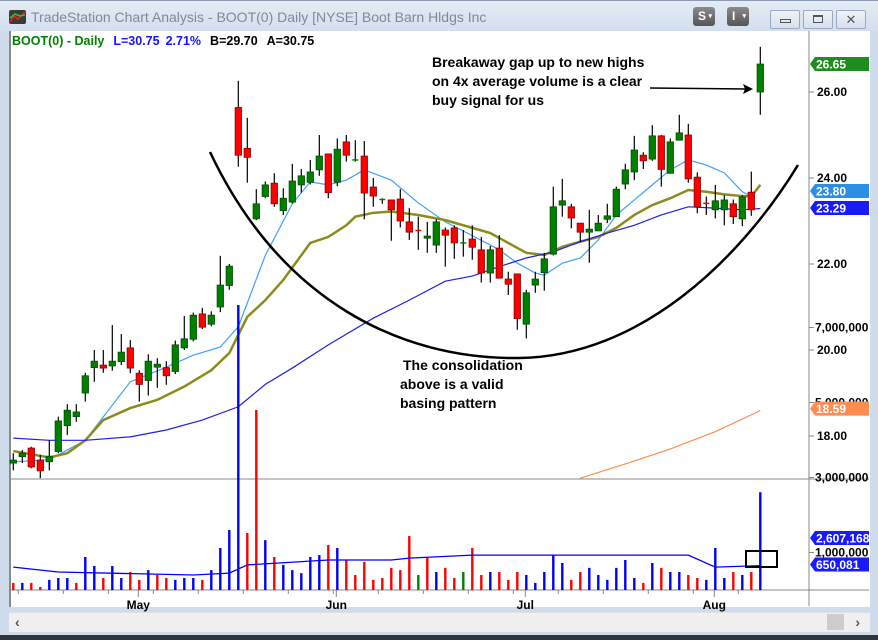  What do you see at coordinates (832, 436) in the screenshot?
I see `price-tick-label: 18.00` at bounding box center [832, 436].